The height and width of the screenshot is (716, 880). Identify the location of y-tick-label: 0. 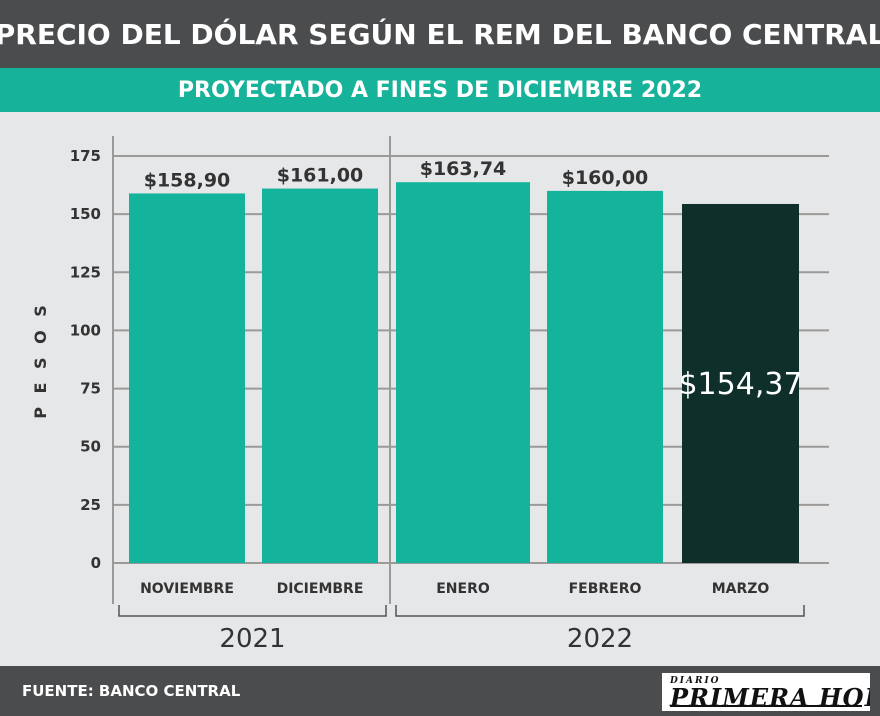
(96, 563).